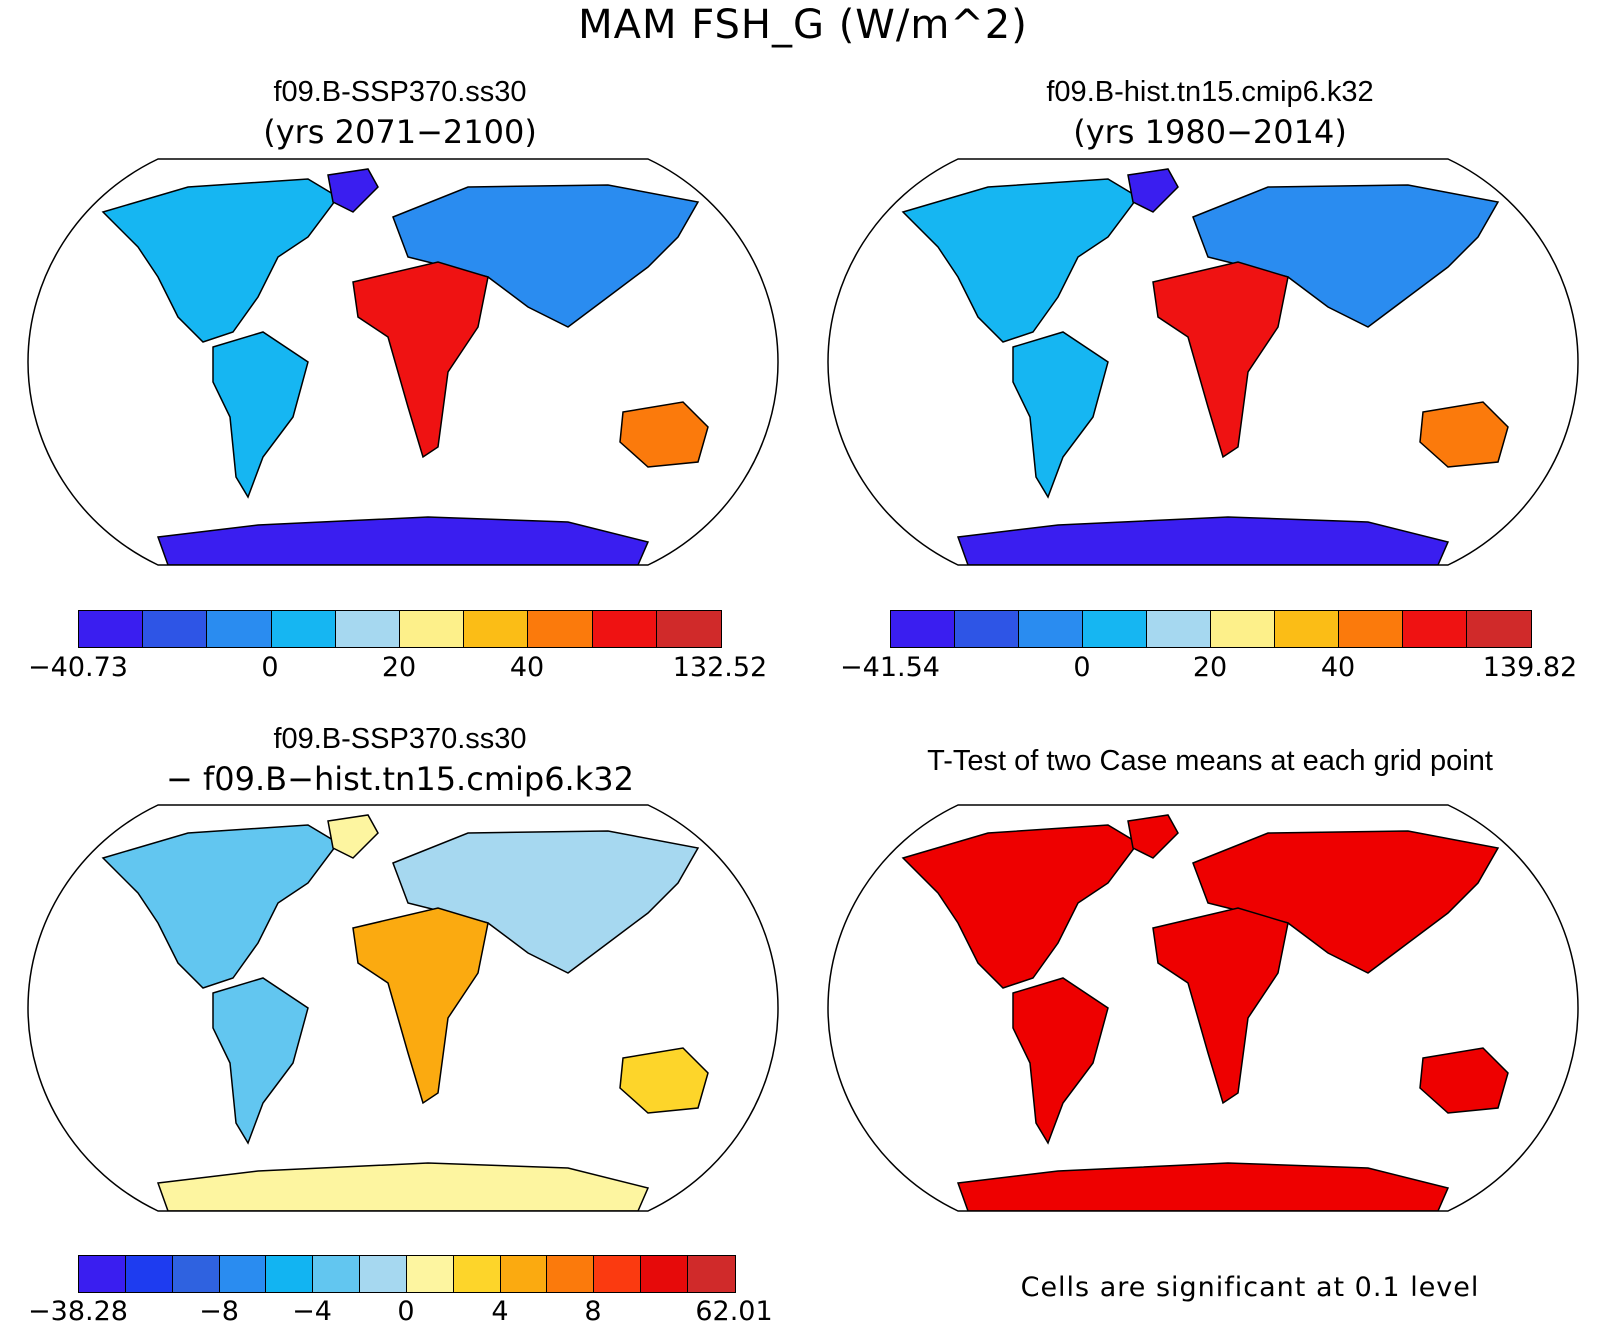 The height and width of the screenshot is (1327, 1606). Describe the element at coordinates (500, 1311) in the screenshot. I see `panel3-tick-4: 4` at that location.